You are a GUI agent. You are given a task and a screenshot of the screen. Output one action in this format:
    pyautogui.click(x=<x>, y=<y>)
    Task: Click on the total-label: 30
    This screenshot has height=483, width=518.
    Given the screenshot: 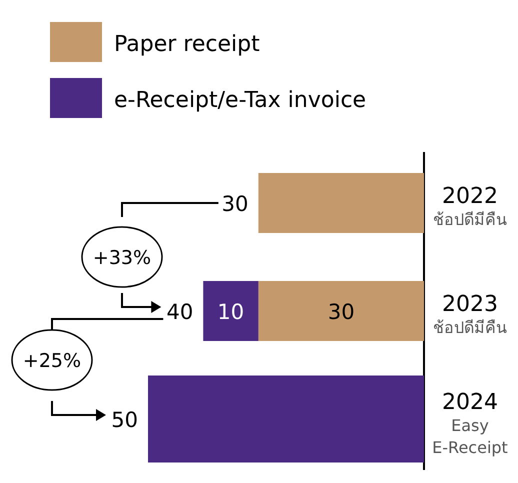 What is the action you would take?
    pyautogui.click(x=235, y=204)
    